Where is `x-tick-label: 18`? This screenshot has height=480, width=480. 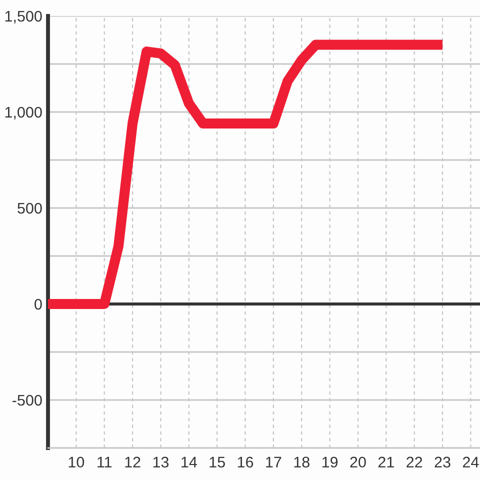
x-tick-label: 18 is located at coordinates (302, 462).